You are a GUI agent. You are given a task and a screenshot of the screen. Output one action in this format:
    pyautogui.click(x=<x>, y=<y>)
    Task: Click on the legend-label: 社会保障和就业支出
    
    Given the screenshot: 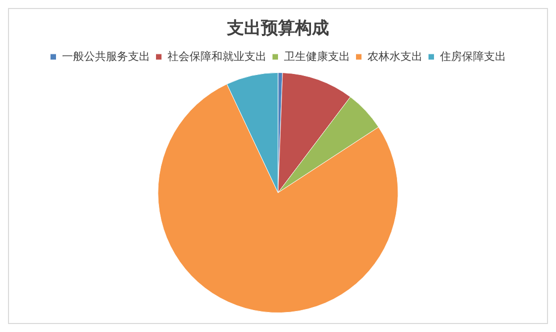 What is the action you would take?
    pyautogui.click(x=216, y=56)
    